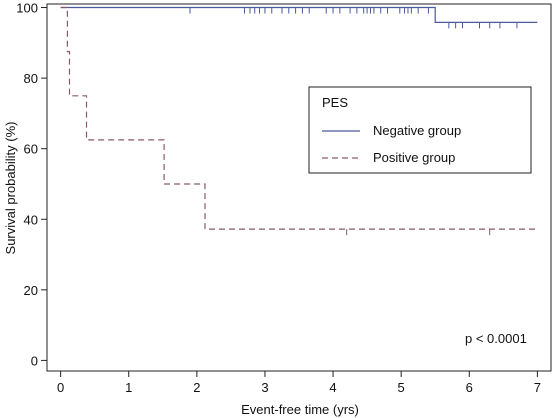 The width and height of the screenshot is (553, 418). I want to click on y-tick-label: 40, so click(31, 219).